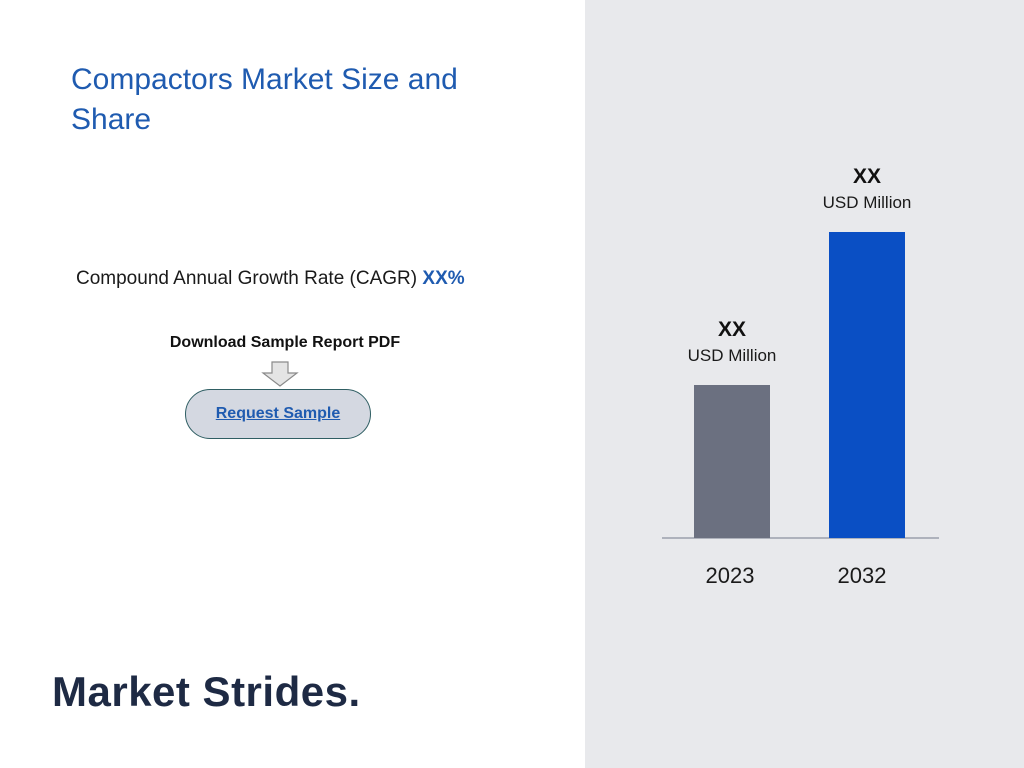 The height and width of the screenshot is (768, 1024). I want to click on bar-value-label-2032: XX, so click(867, 176).